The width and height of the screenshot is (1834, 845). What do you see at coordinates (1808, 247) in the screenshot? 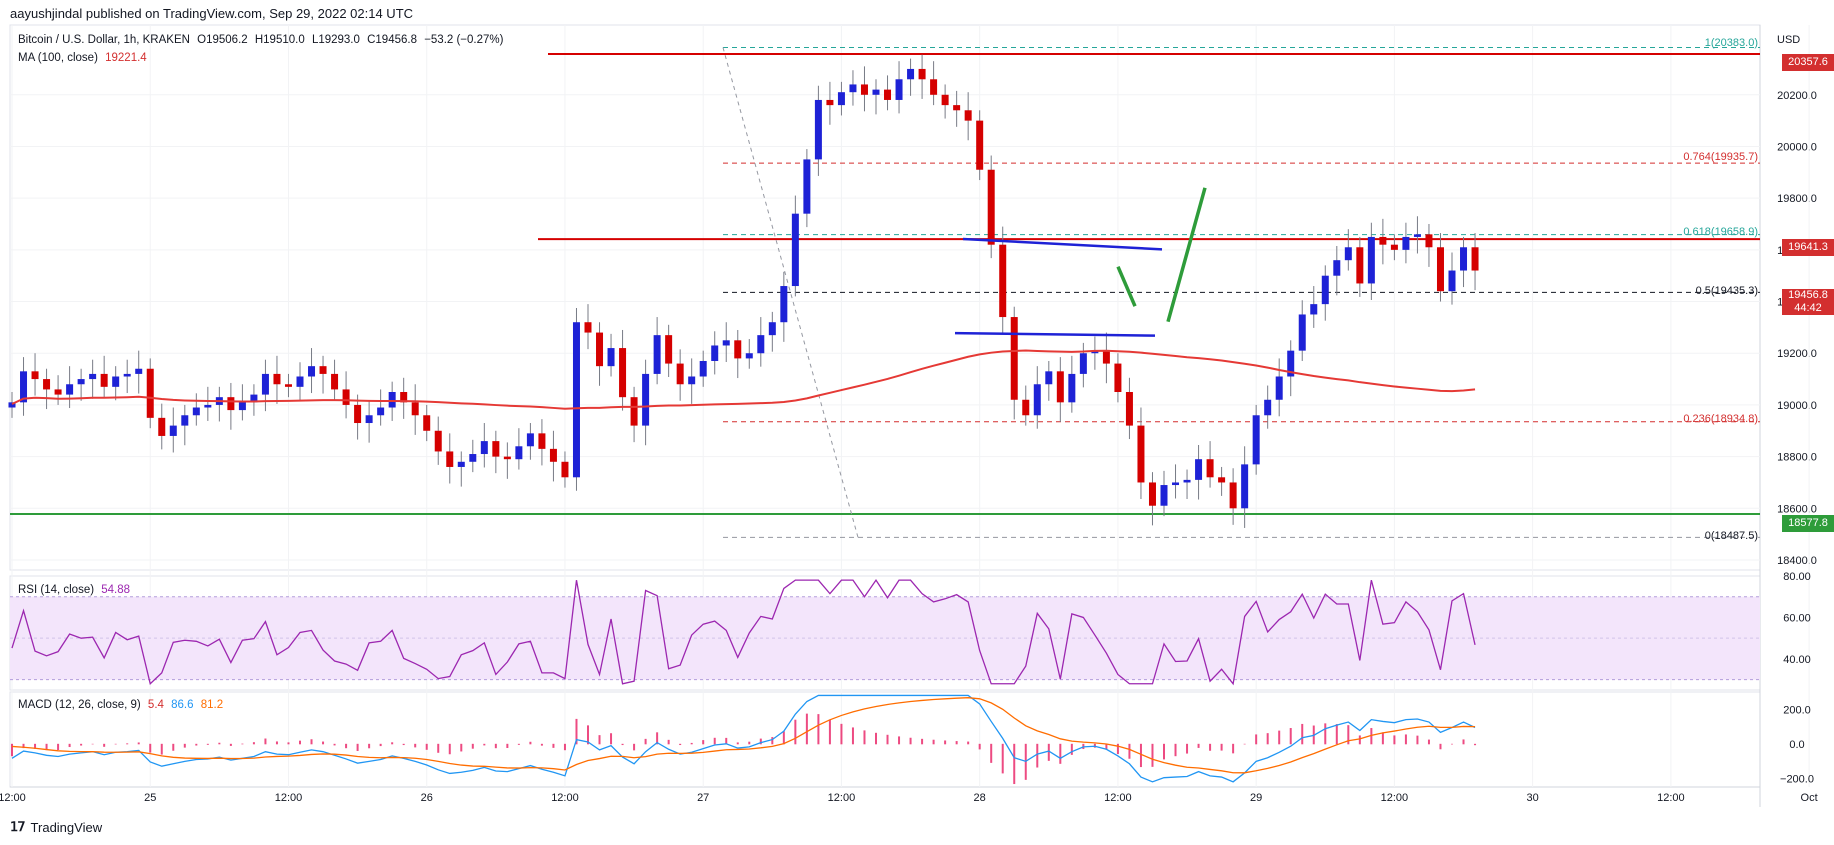
I see `price-tag-mid: 19641.3` at bounding box center [1808, 247].